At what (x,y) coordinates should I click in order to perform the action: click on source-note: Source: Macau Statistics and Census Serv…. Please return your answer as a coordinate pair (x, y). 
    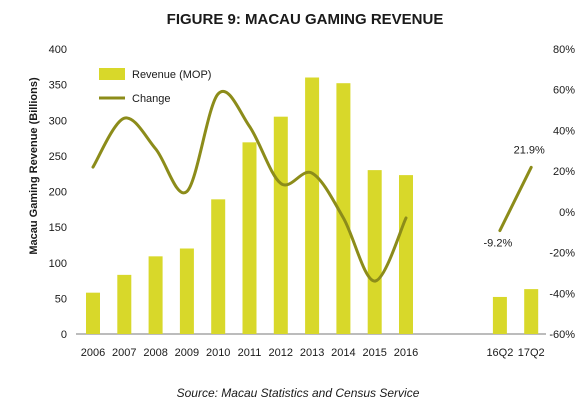
    Looking at the image, I should click on (298, 393).